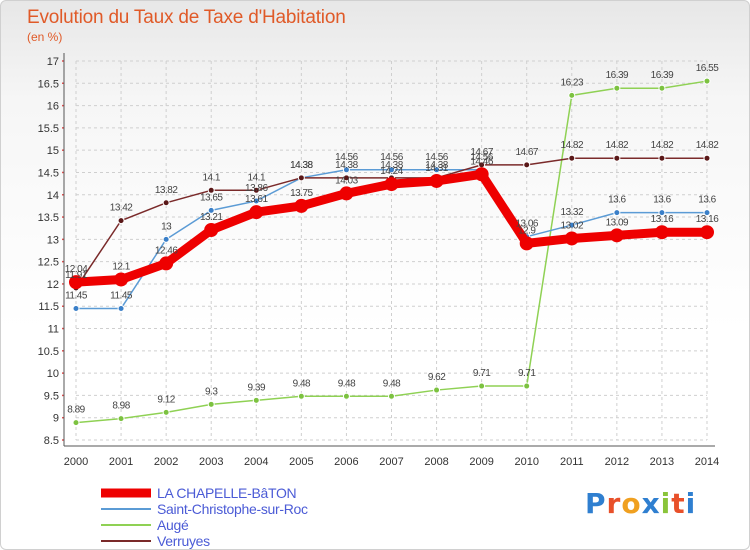 Image resolution: width=750 pixels, height=550 pixels. Describe the element at coordinates (121, 266) in the screenshot. I see `data-label: 12.1` at that location.